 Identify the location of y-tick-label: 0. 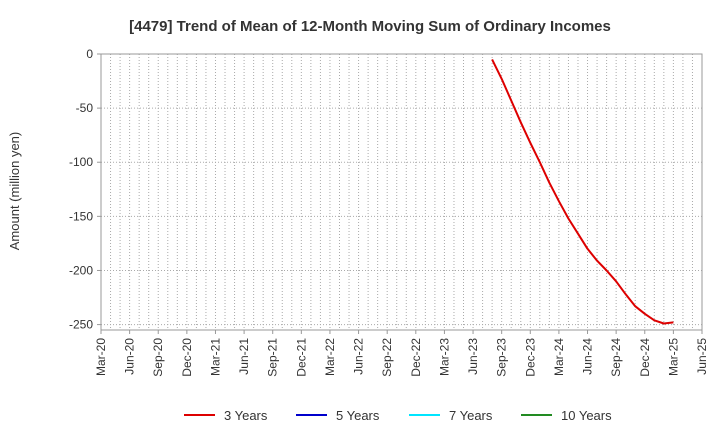
(89, 54).